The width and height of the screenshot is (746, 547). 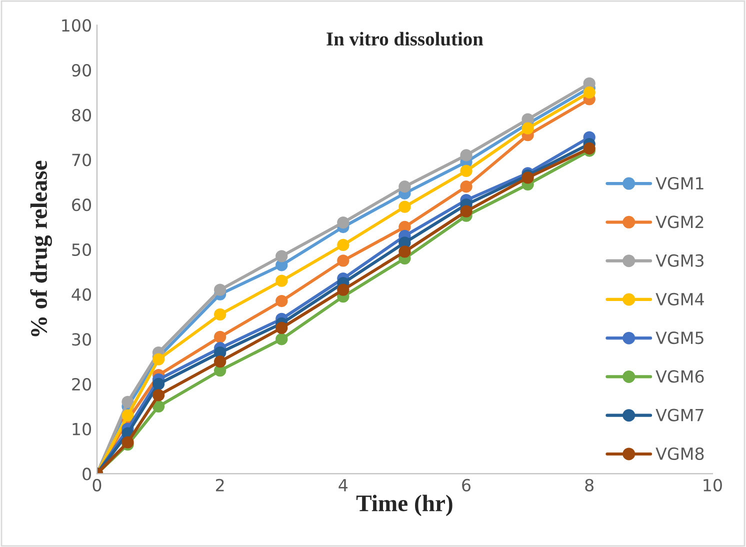 I want to click on legend-label: VGM1, so click(x=680, y=183).